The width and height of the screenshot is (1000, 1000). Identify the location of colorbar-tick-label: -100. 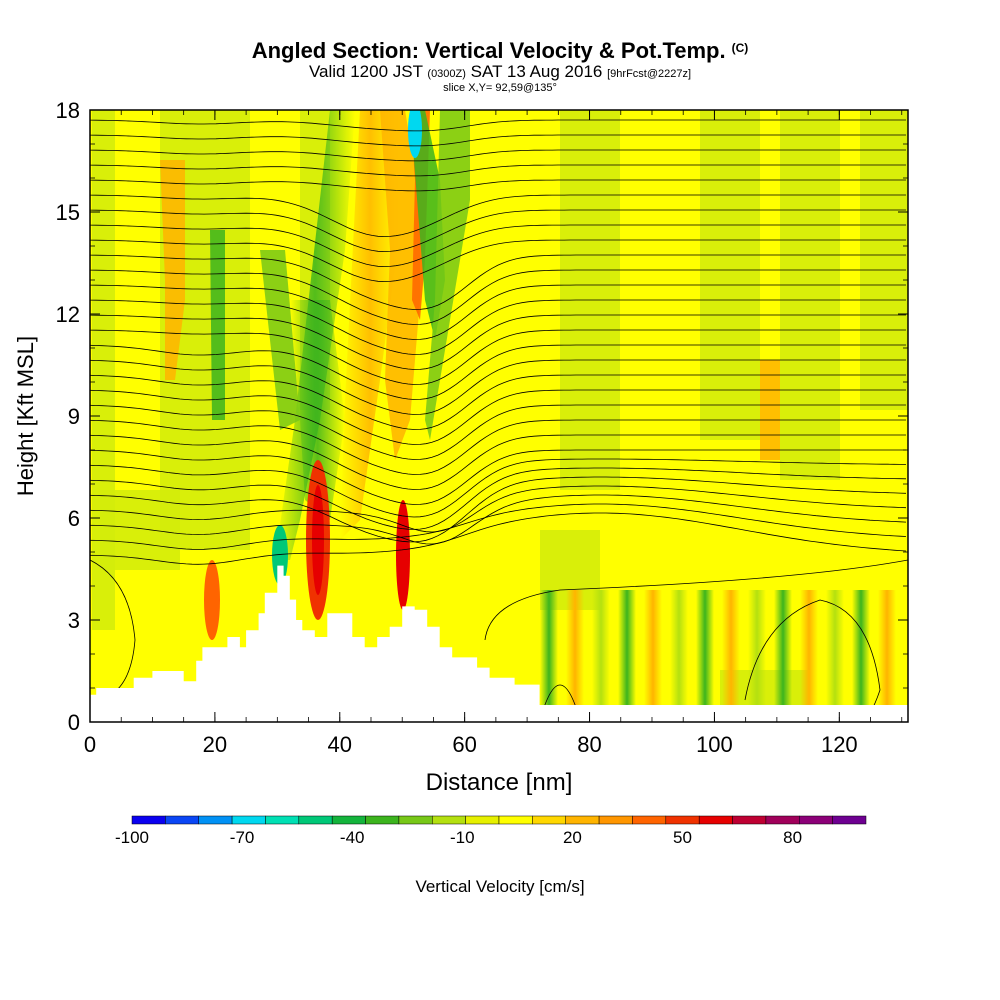
(132, 837).